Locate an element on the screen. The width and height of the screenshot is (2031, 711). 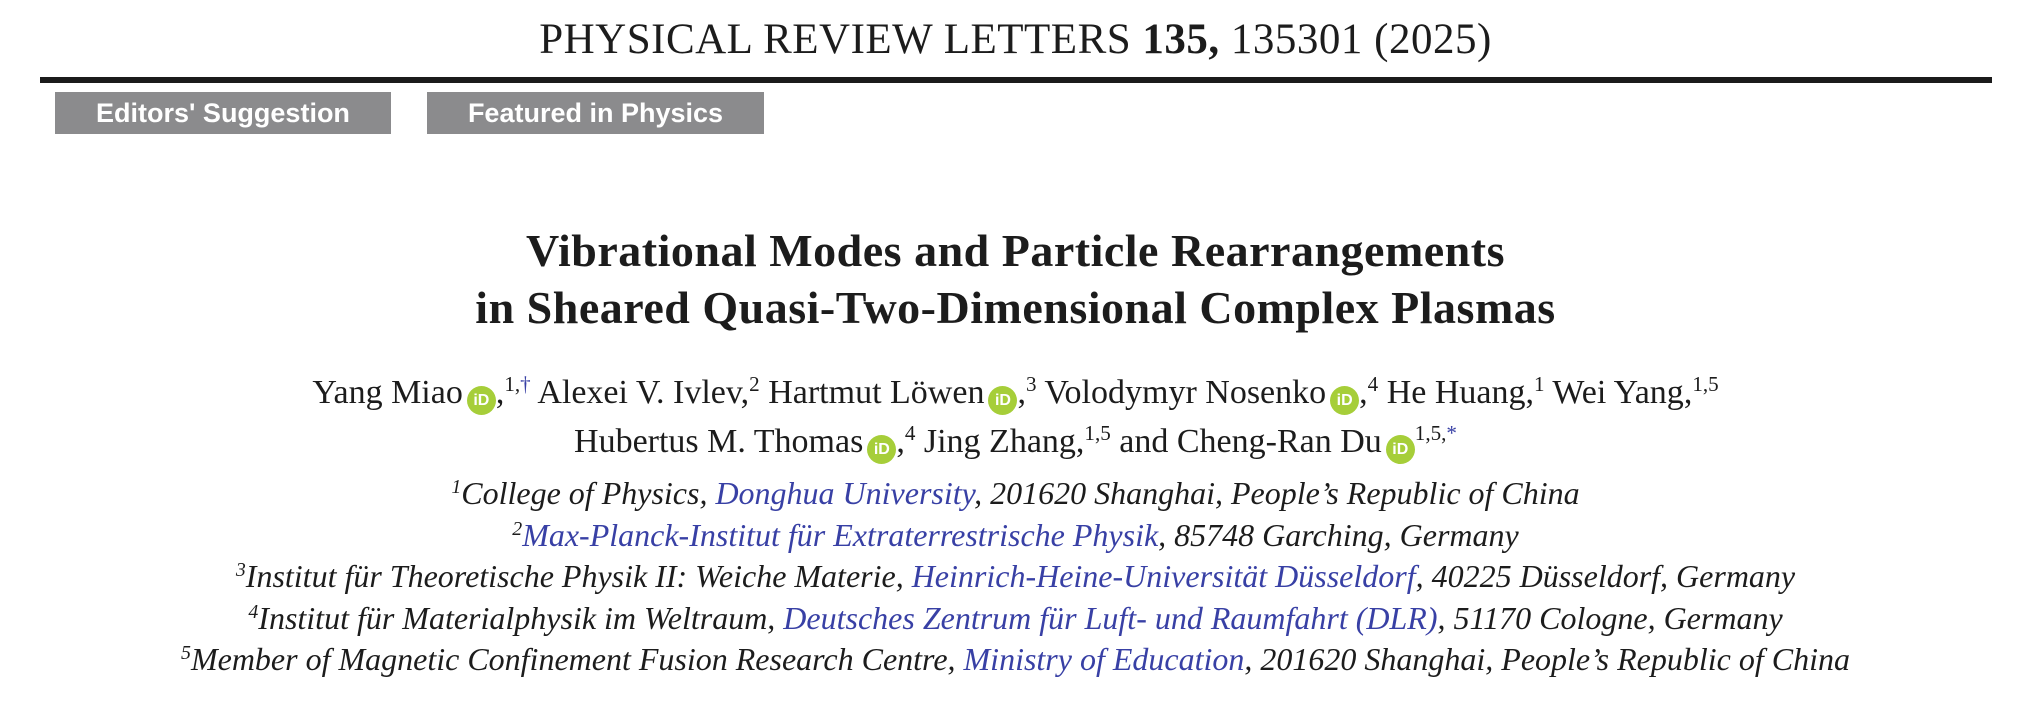
author: Wei Yang,1,5 is located at coordinates (1635, 391).